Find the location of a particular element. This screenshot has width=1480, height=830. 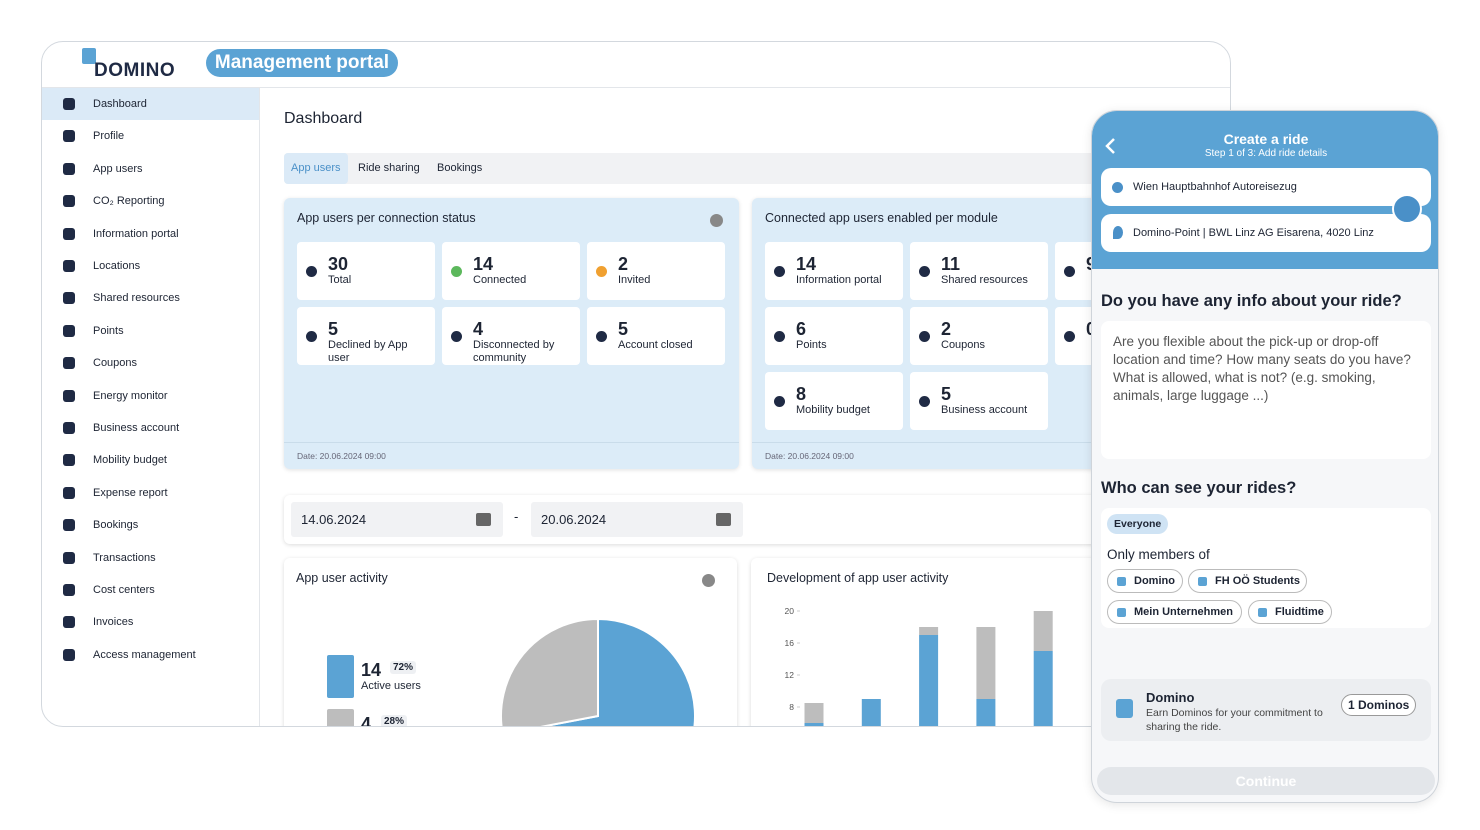

back-button is located at coordinates (1111, 146).